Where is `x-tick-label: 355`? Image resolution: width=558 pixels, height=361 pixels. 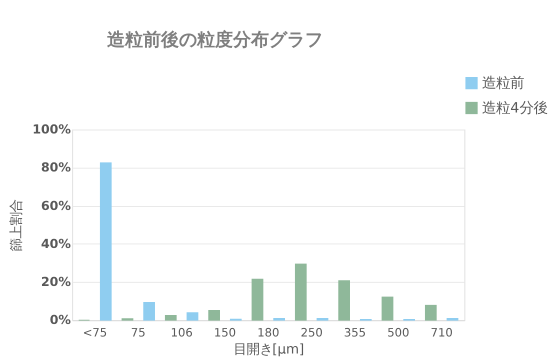
x-tick-label: 355 is located at coordinates (355, 333).